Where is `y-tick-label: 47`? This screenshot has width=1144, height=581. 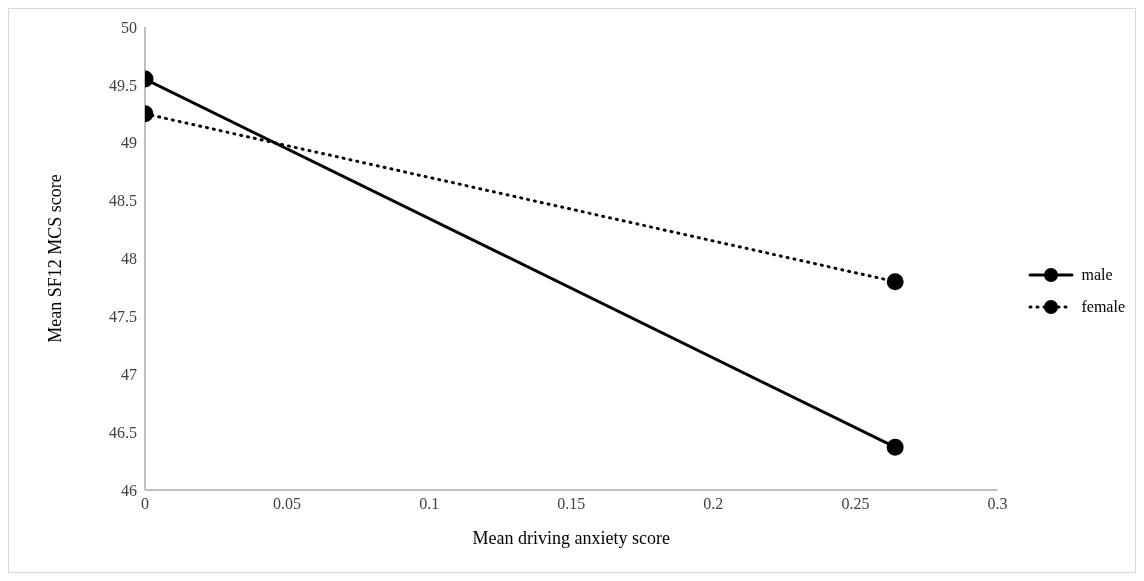
y-tick-label: 47 is located at coordinates (129, 374).